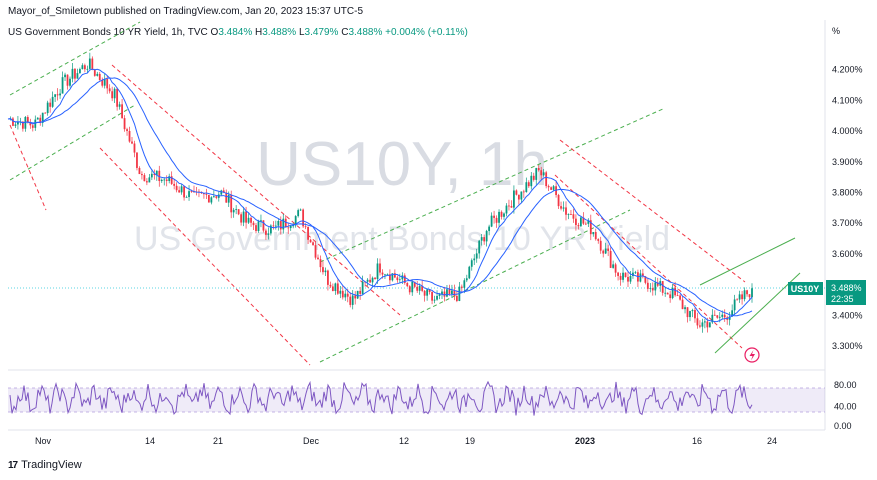 The height and width of the screenshot is (480, 877). What do you see at coordinates (13, 465) in the screenshot?
I see `tradingview-logo-icon: 17` at bounding box center [13, 465].